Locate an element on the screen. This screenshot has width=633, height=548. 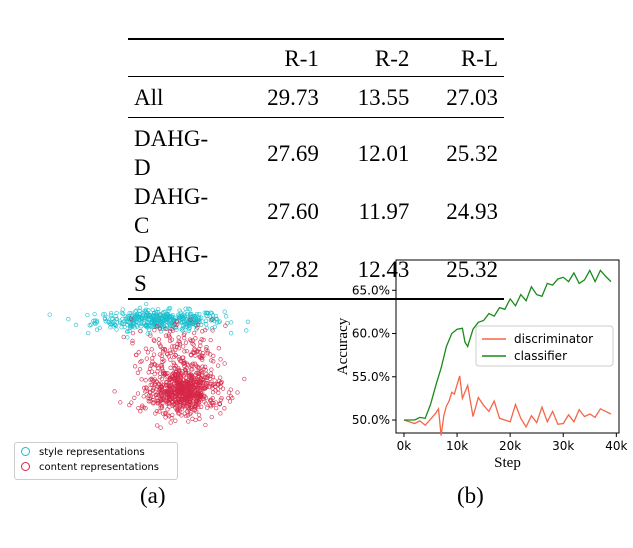
y-tick-label: 60.0% is located at coordinates (371, 334).